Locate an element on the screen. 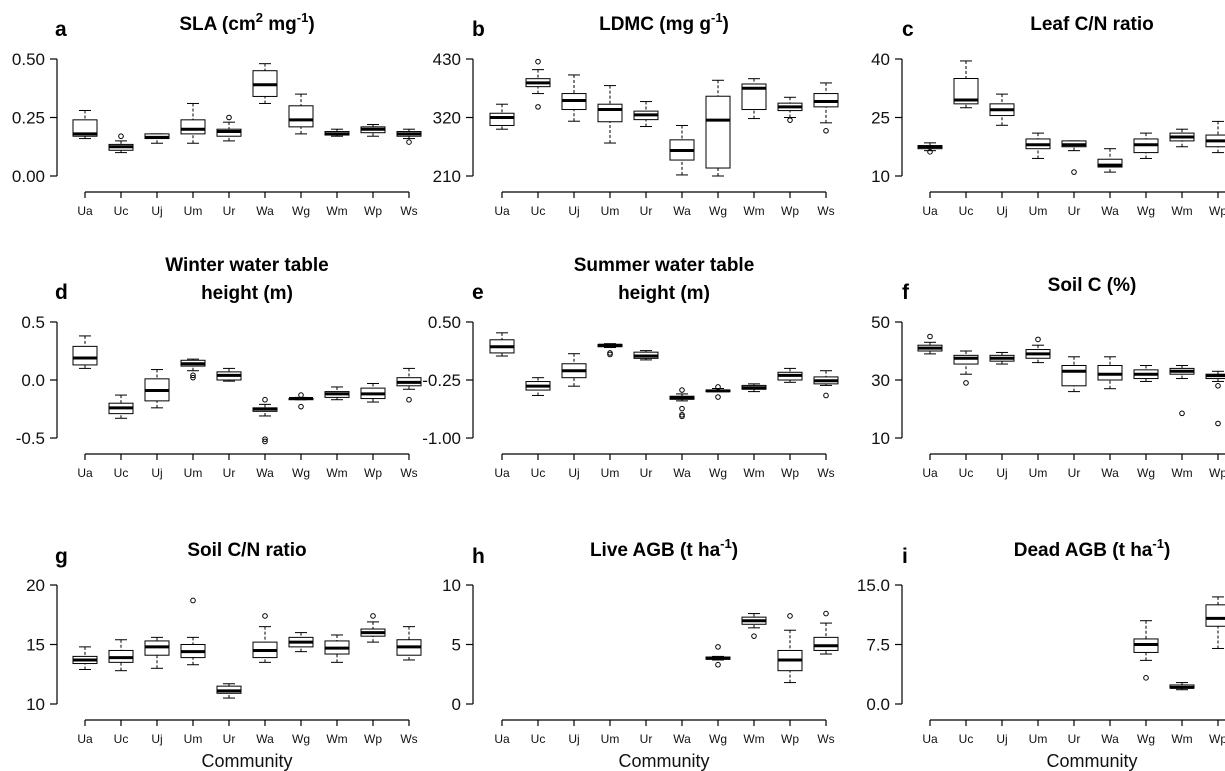 The width and height of the screenshot is (1225, 771). panel-g-x-title: Community is located at coordinates (246, 761).